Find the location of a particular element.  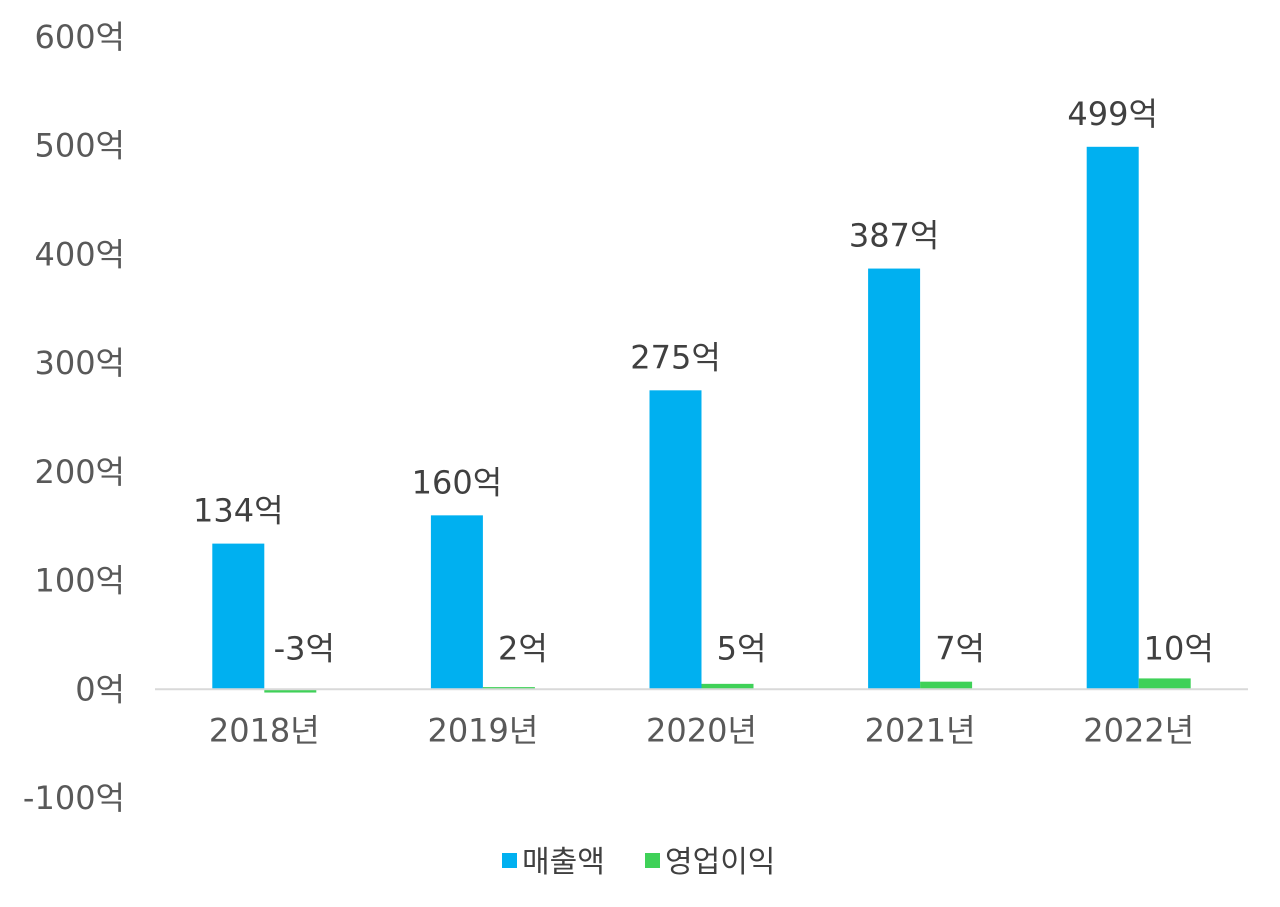

revenue-data-label: 134억 is located at coordinates (238, 511).